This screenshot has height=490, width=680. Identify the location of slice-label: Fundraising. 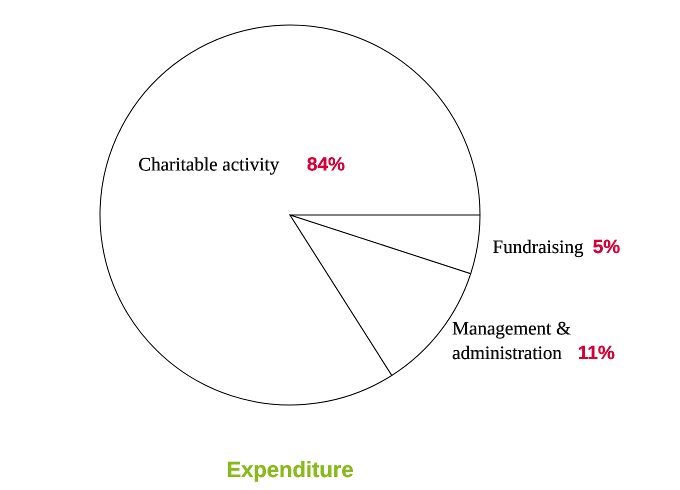
(538, 247).